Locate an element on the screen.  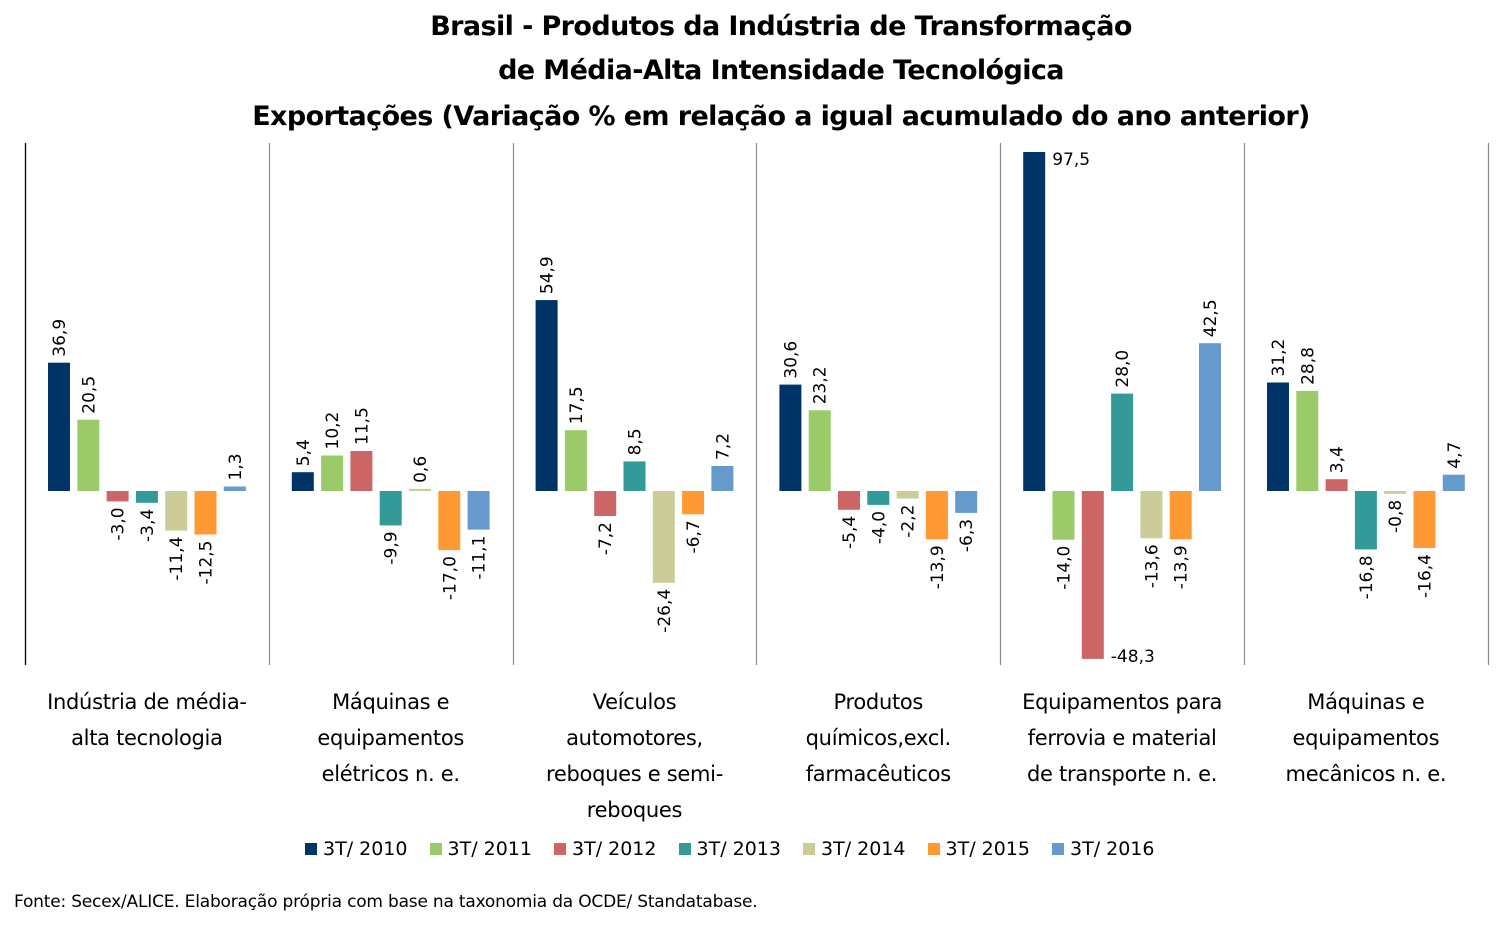
data-label: -9,9 is located at coordinates (392, 547).